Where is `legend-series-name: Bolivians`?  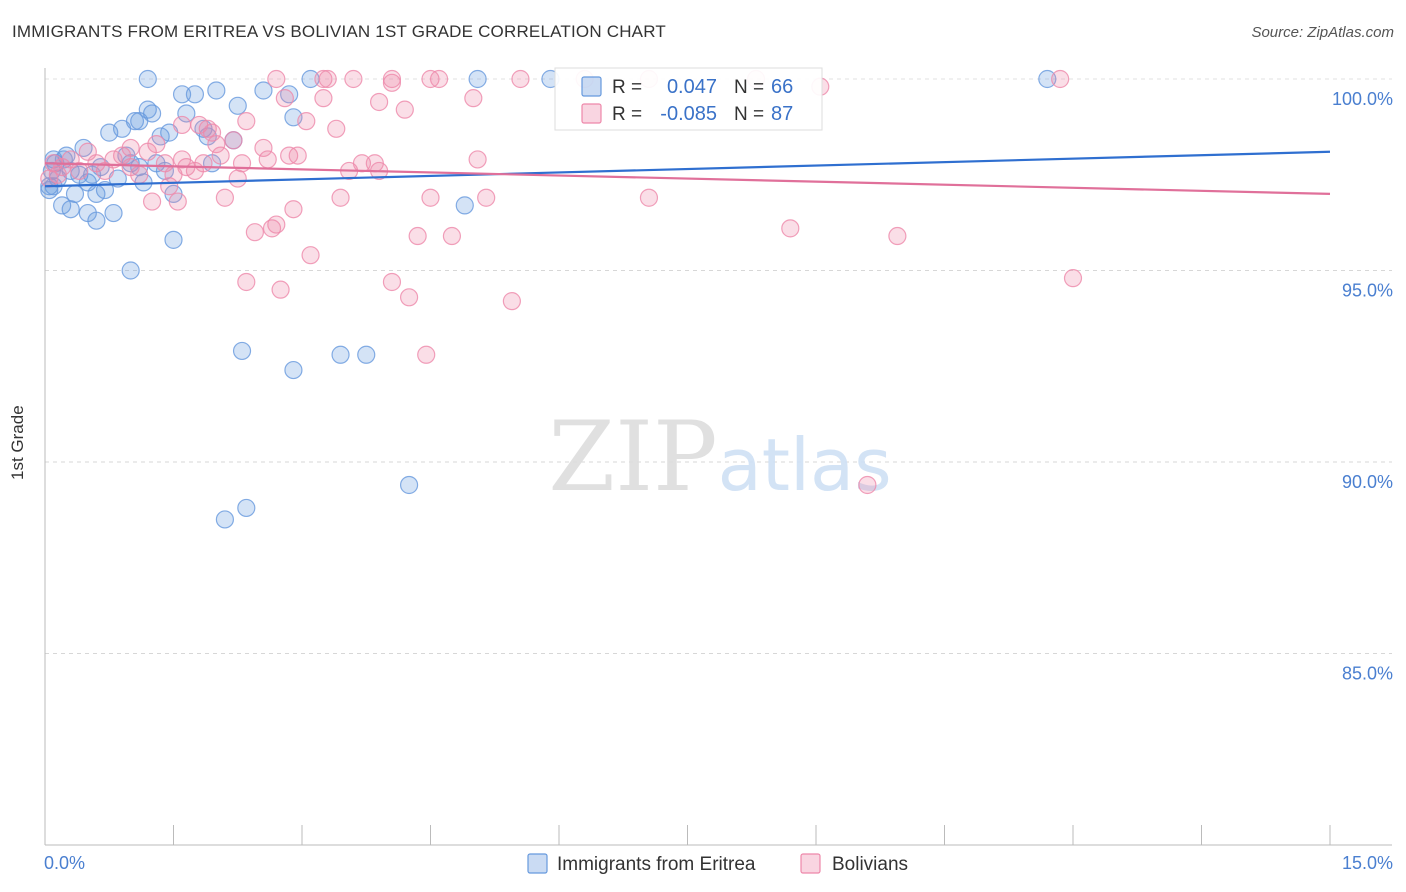 legend-series-name: Bolivians is located at coordinates (870, 864).